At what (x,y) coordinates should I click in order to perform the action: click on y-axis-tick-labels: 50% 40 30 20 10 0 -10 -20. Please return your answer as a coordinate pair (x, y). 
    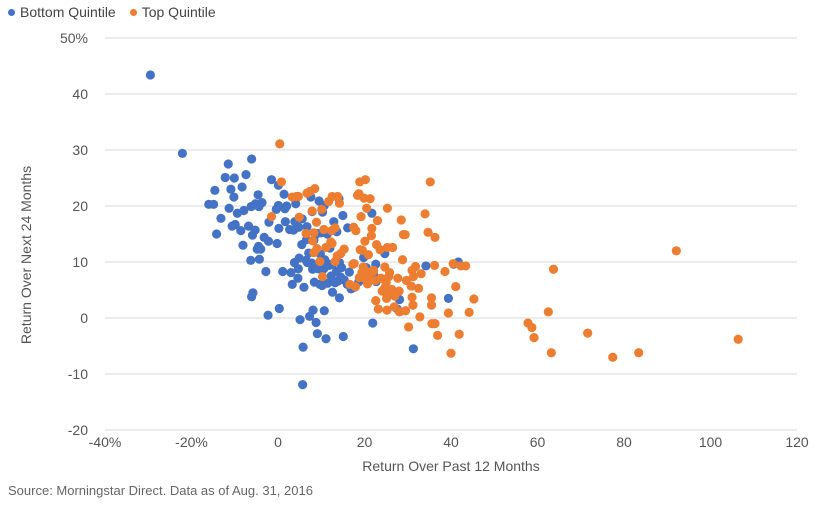
    Looking at the image, I should click on (74, 234).